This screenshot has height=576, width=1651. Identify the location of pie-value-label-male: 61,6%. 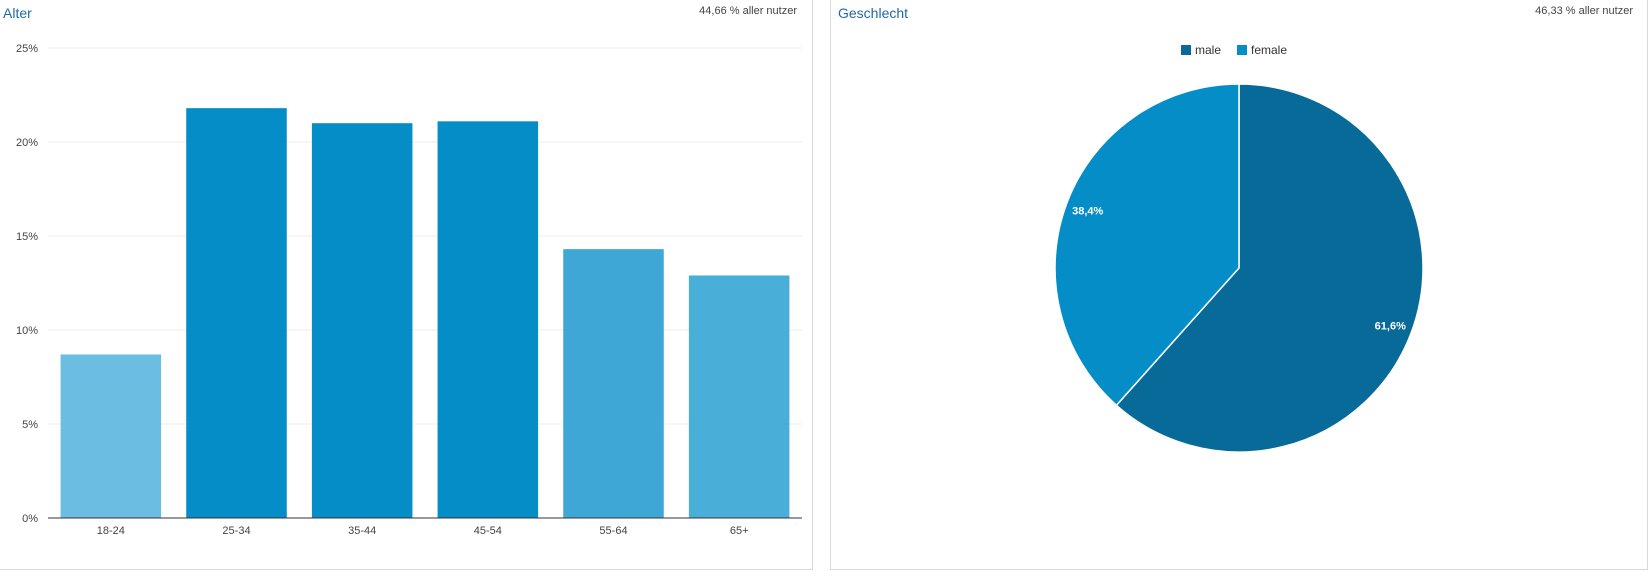
(1390, 327).